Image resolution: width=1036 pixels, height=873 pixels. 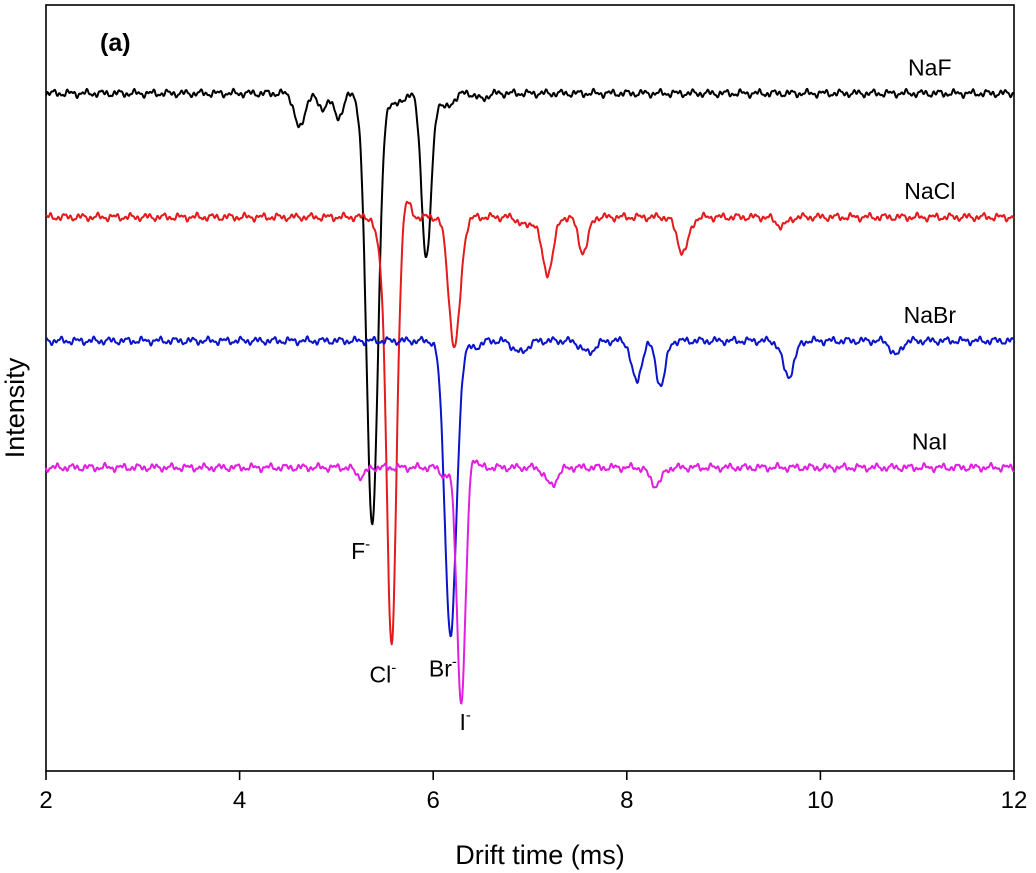 I want to click on x-tick-label: 10, so click(x=820, y=800).